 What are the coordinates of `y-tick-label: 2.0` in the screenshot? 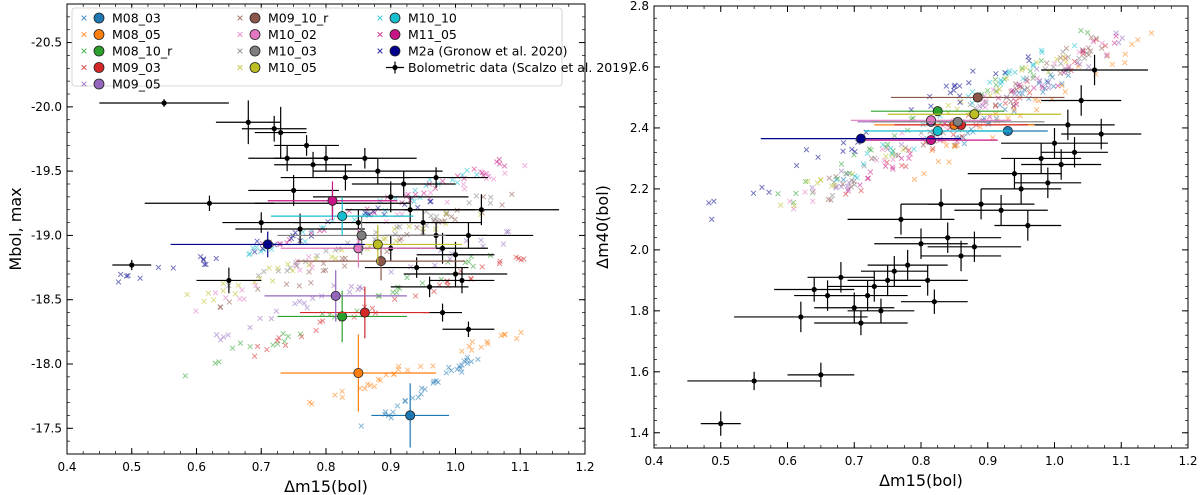 It's located at (639, 250).